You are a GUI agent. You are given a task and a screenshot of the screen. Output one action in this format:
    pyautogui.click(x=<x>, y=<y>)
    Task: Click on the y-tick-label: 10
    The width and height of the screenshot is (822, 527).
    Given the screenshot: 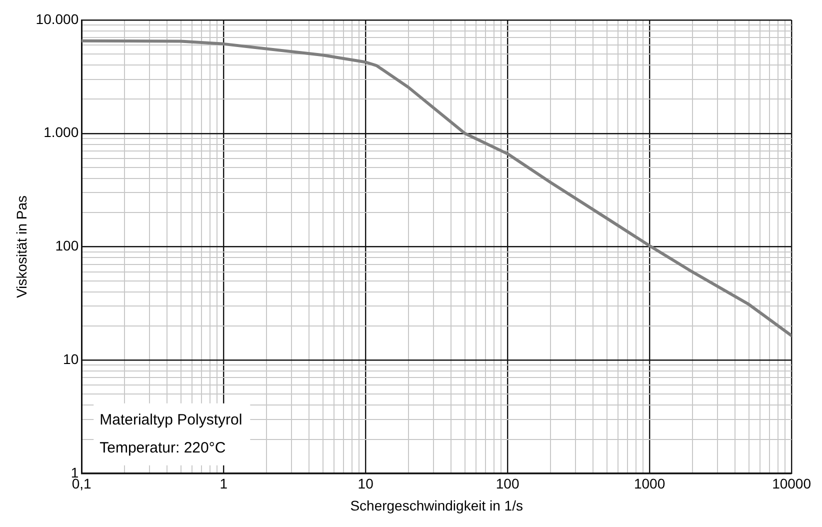 What is the action you would take?
    pyautogui.click(x=71, y=358)
    